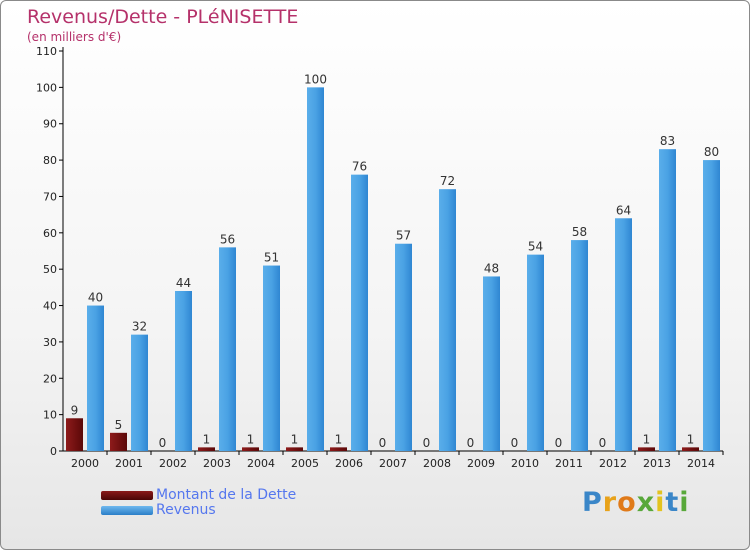 This screenshot has width=750, height=550. Describe the element at coordinates (50, 233) in the screenshot. I see `y-tick-label: 60` at that location.